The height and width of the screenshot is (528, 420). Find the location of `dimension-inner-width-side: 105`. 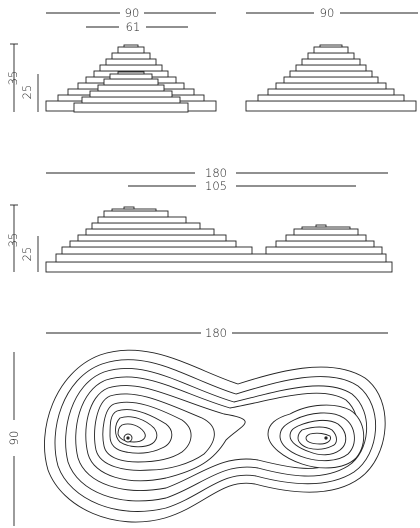

dimension-inner-width-side: 105 is located at coordinates (242, 186).